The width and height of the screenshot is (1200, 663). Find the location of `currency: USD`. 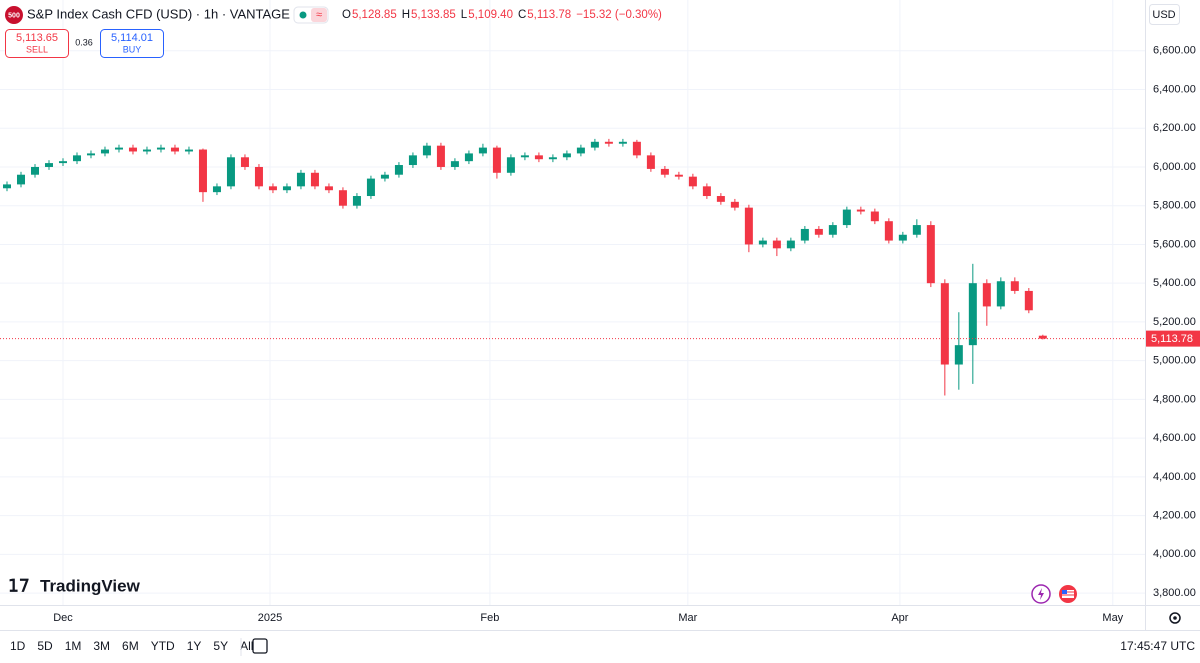

currency: USD is located at coordinates (1163, 15).